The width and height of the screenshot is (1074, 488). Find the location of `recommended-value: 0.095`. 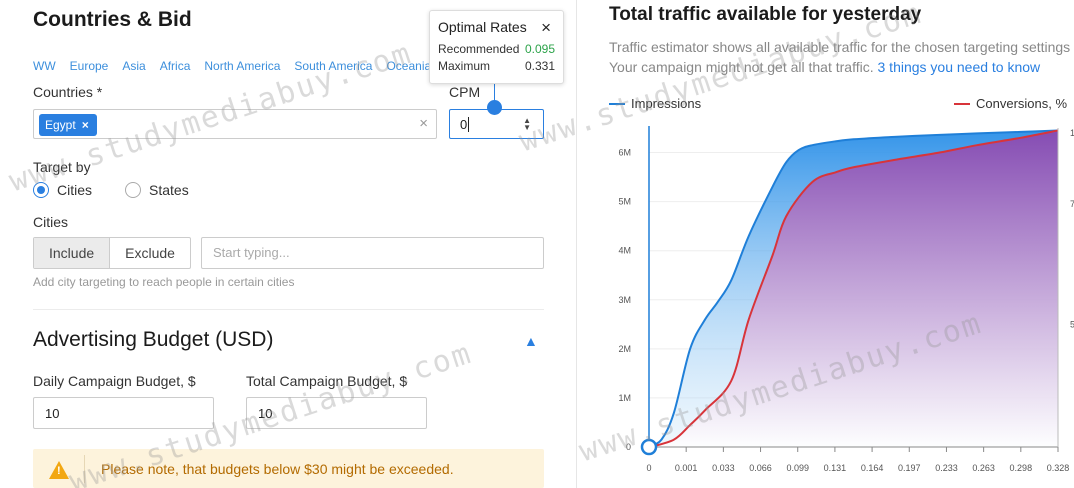

recommended-value: 0.095 is located at coordinates (539, 49).